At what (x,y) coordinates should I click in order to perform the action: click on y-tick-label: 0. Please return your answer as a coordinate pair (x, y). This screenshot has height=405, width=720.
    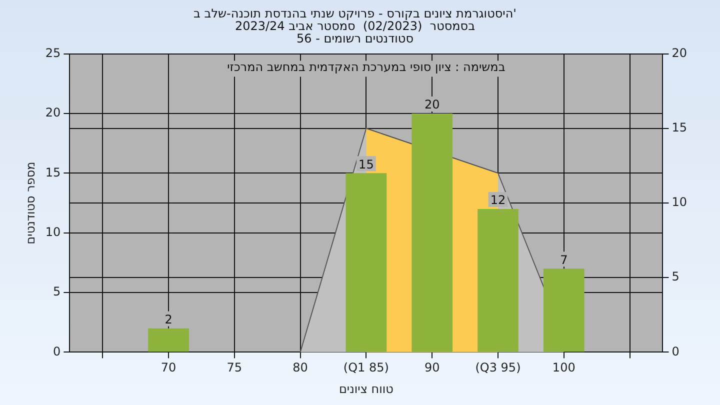
    Looking at the image, I should click on (57, 351).